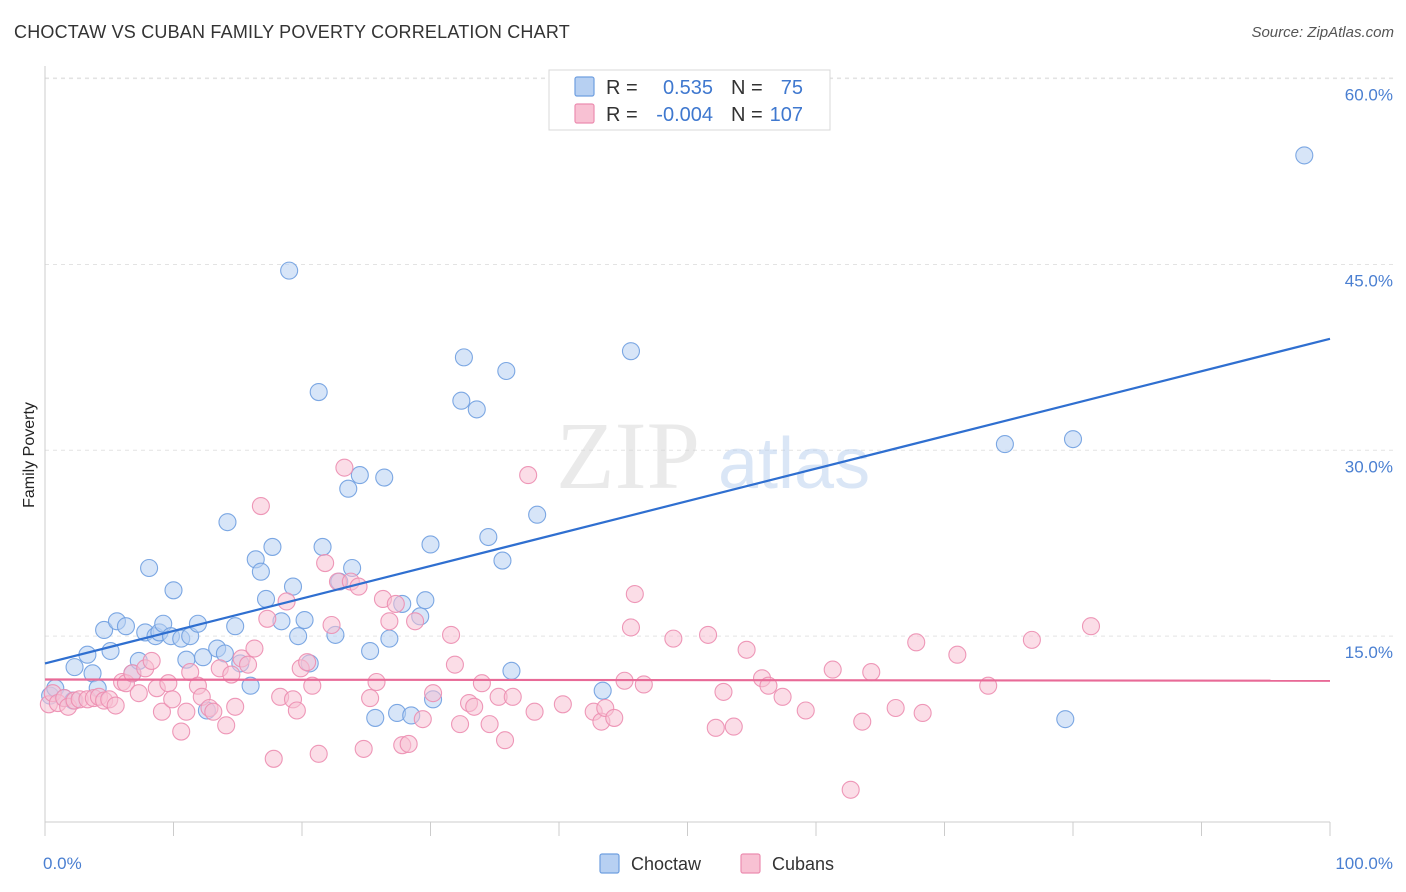  Describe the element at coordinates (1369, 652) in the screenshot. I see `y-tick-label: 15.0%` at that location.